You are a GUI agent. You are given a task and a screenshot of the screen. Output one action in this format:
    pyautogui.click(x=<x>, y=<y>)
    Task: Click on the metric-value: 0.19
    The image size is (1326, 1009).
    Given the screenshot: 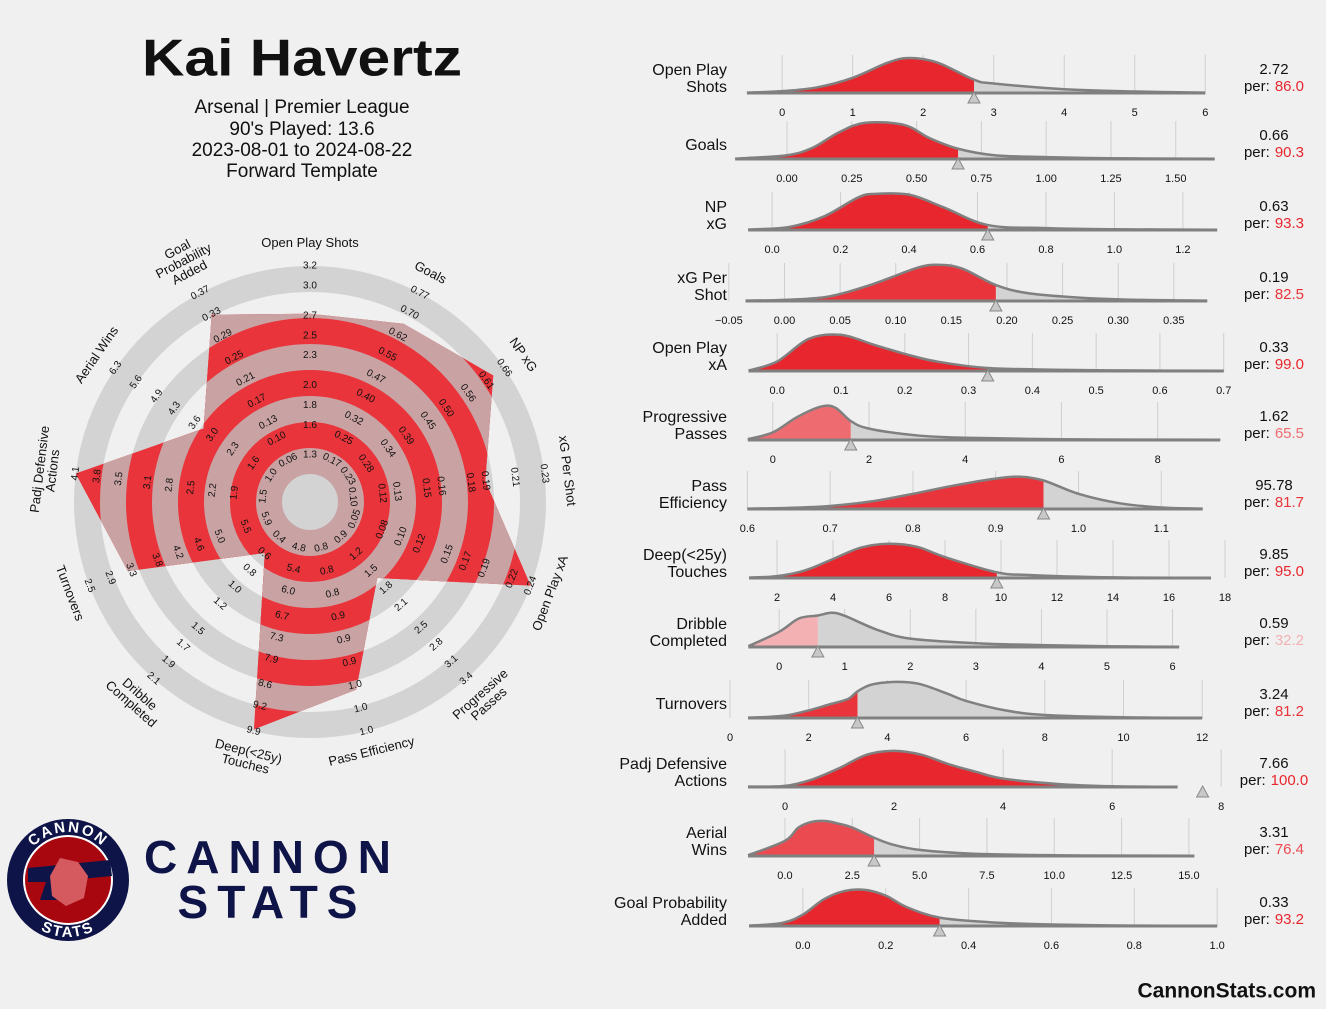 What is the action you would take?
    pyautogui.click(x=1273, y=277)
    